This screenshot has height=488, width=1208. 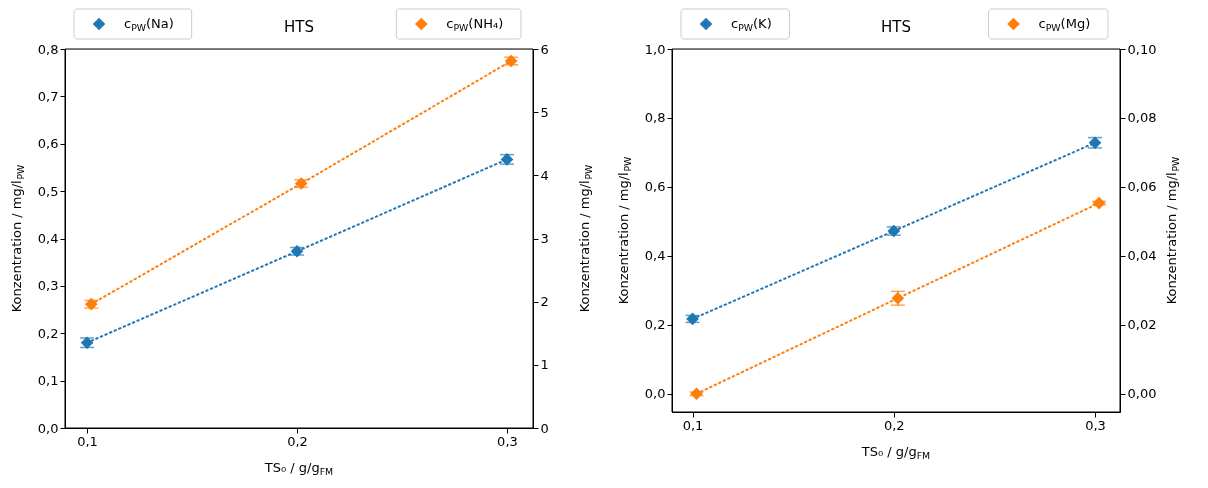 What do you see at coordinates (1142, 118) in the screenshot?
I see `y2-tick-label: 0,08` at bounding box center [1142, 118].